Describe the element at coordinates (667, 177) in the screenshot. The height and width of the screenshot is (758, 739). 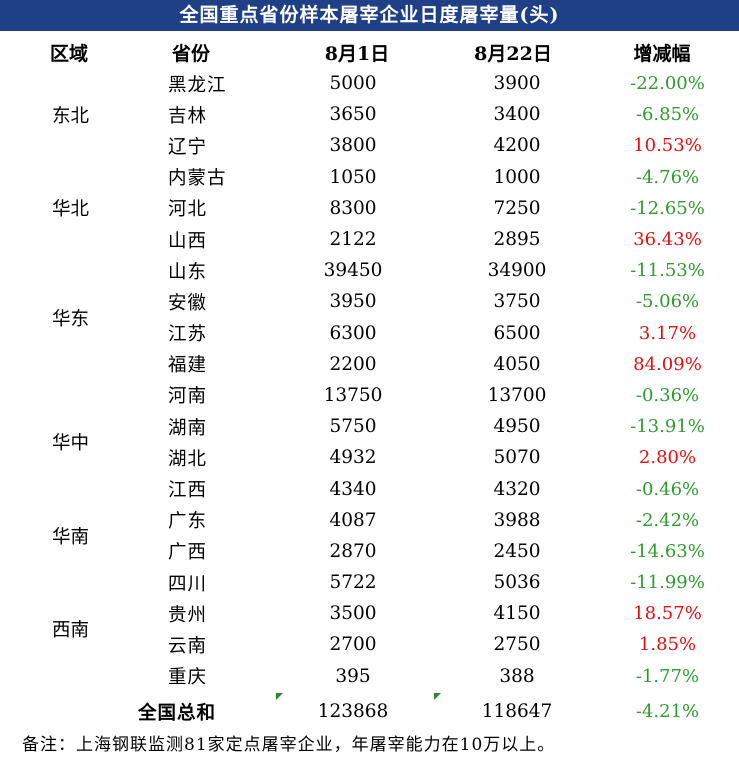
I see `change-cell: -4.76%` at that location.